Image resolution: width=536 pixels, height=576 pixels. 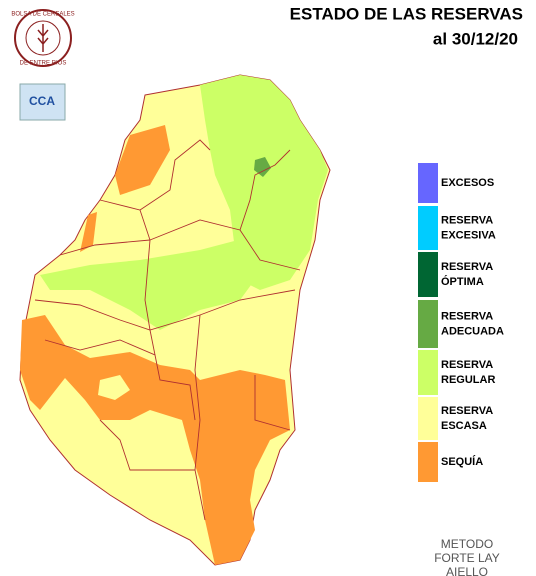 What do you see at coordinates (262, 167) in the screenshot?
I see `adecuada-zone` at bounding box center [262, 167].